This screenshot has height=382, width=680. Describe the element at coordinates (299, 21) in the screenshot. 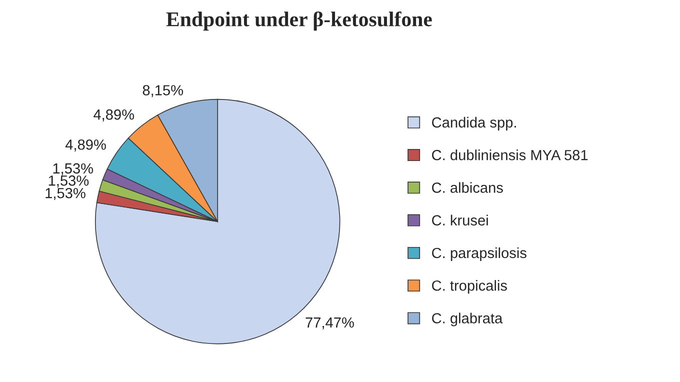

I see `chart-title: Endpoint under β-ketosulfone` at that location.